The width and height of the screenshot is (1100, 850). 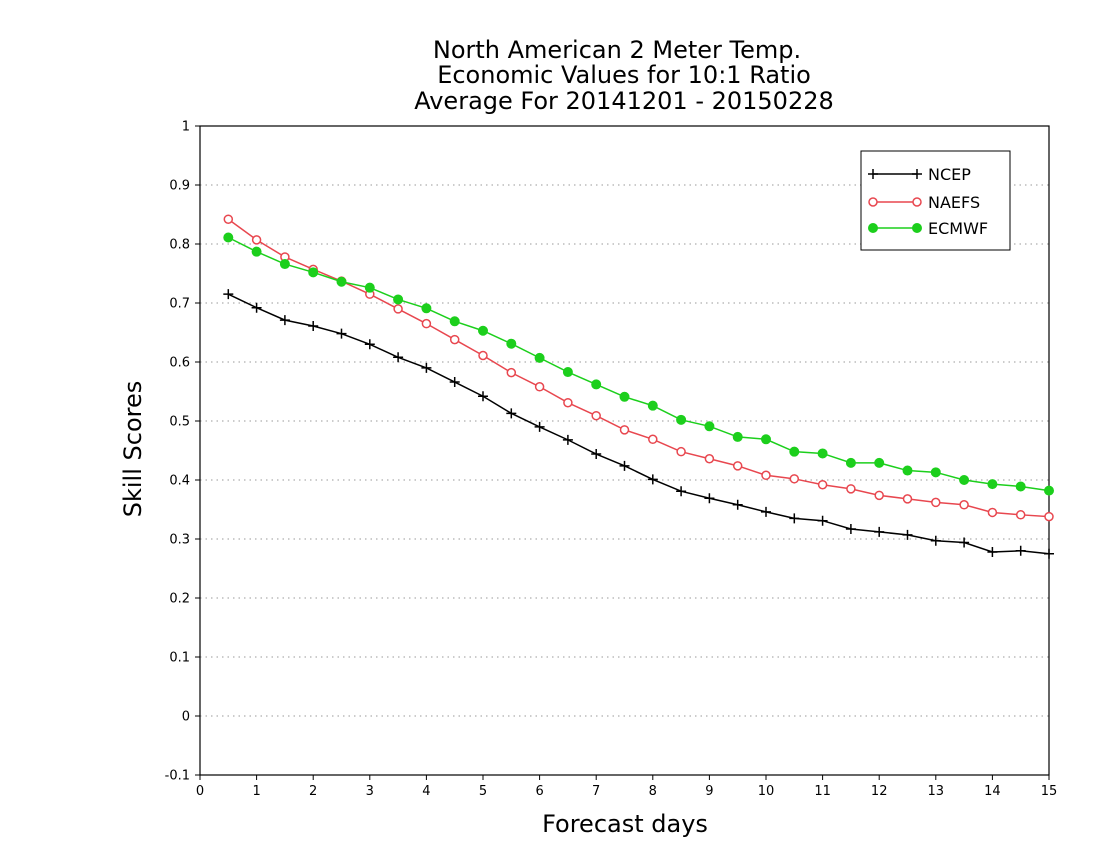 What do you see at coordinates (179, 599) in the screenshot?
I see `y-tick-label: 0.2` at bounding box center [179, 599].